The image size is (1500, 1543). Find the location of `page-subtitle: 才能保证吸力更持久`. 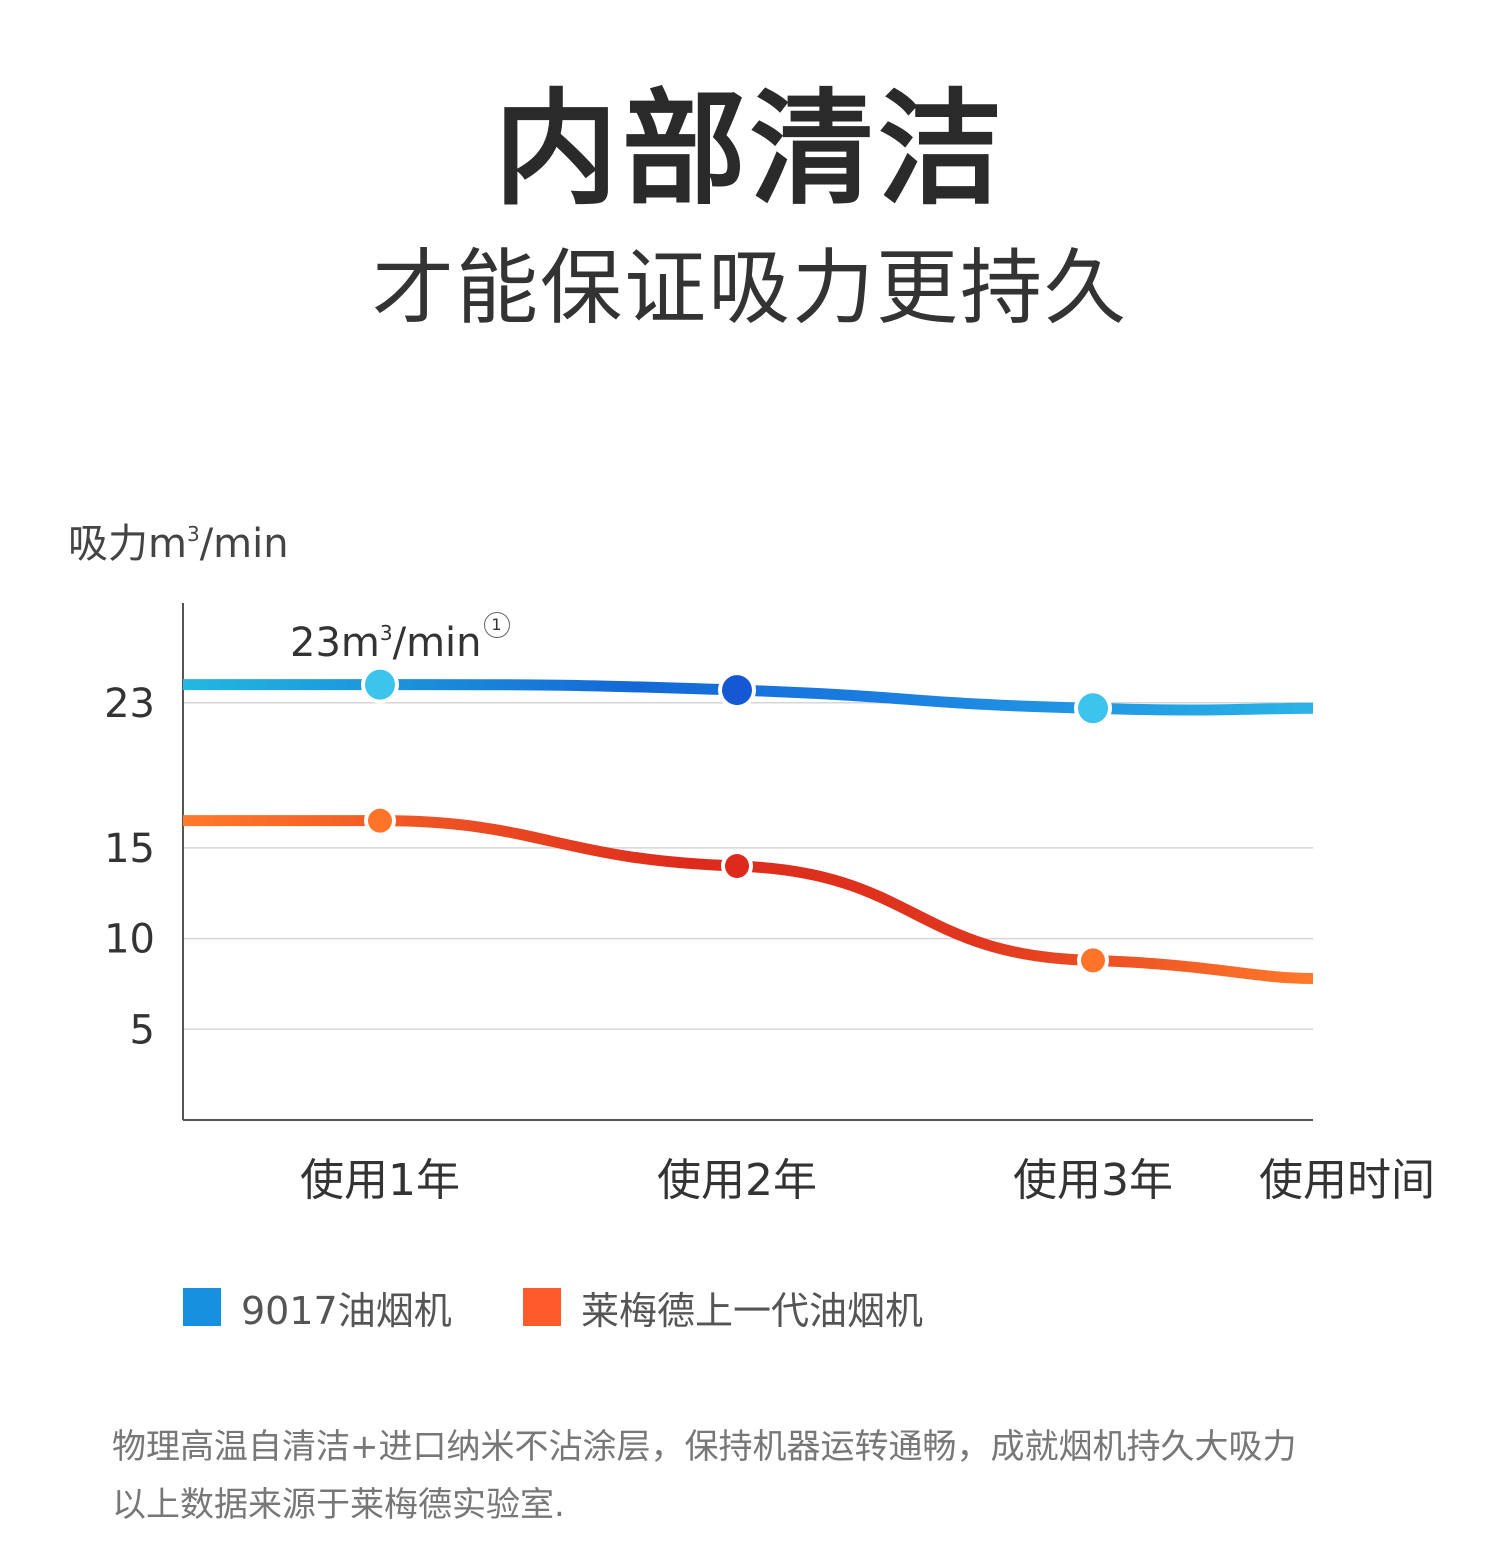

page-subtitle: 才能保证吸力更持久 is located at coordinates (749, 288).